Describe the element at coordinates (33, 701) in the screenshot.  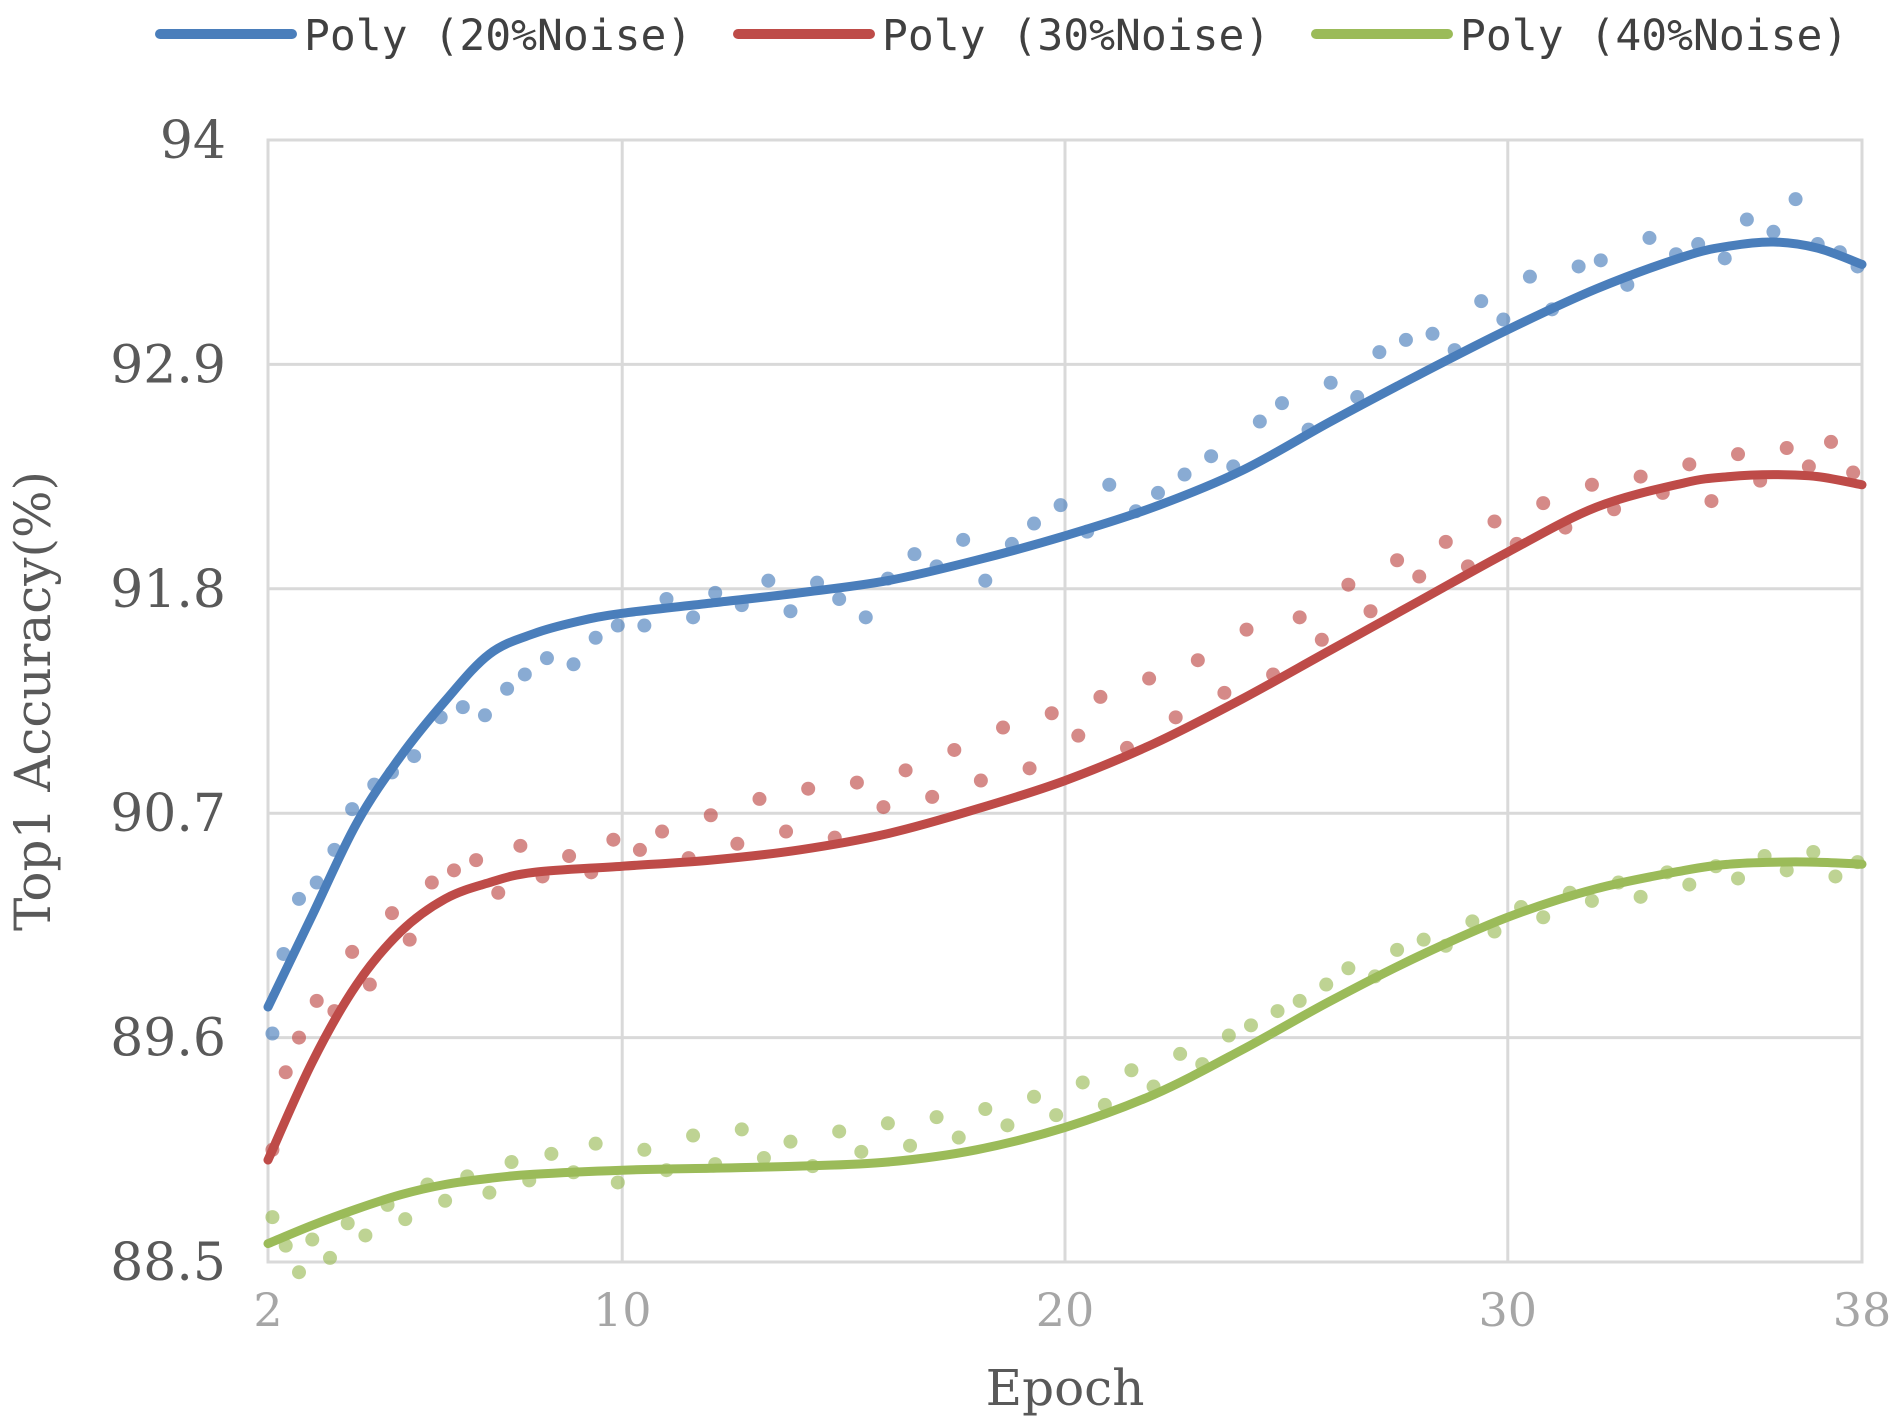
I see `y-axis-title: Top1 Accuracy(%)` at that location.